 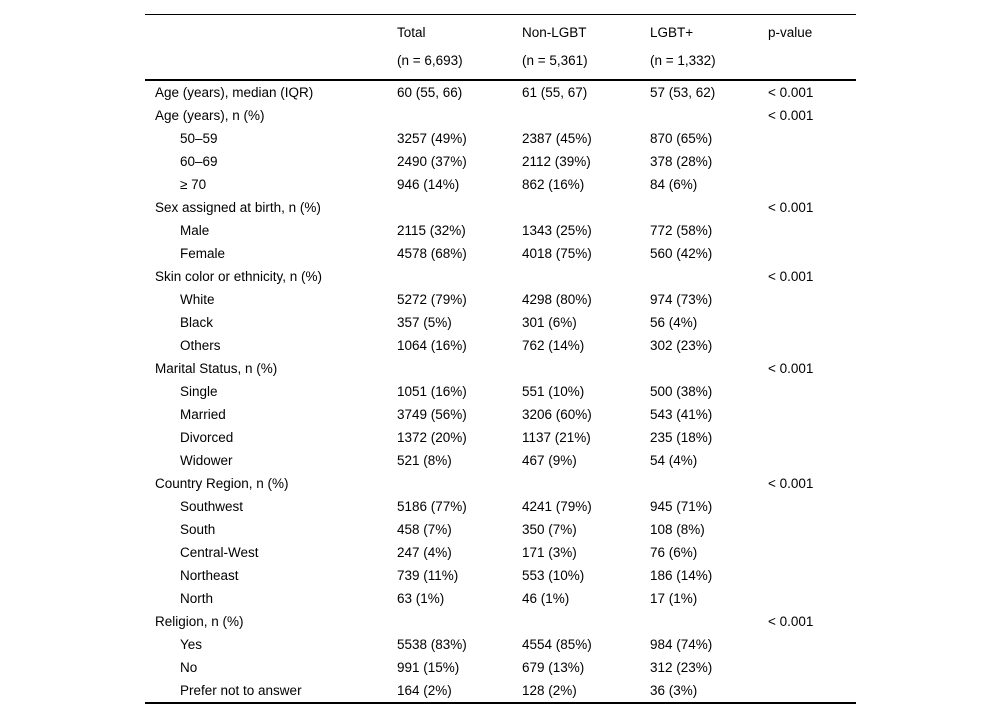 I want to click on table-row: Central-West 247 (4%) 171 (3%) 76 (6%), so click(x=500, y=552).